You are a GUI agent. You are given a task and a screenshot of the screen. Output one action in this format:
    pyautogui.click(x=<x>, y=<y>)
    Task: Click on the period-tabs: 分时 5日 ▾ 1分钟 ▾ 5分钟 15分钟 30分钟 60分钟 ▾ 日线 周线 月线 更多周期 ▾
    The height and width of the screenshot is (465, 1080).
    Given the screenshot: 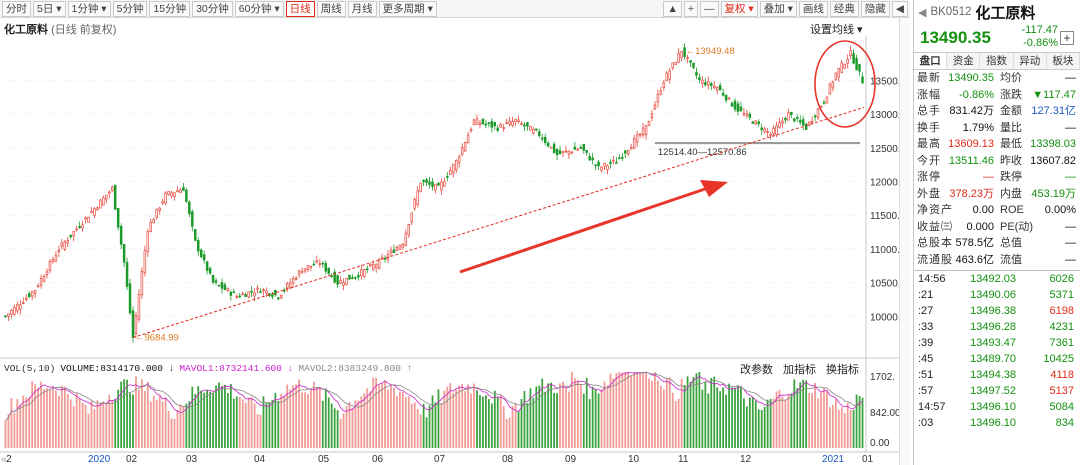 What is the action you would take?
    pyautogui.click(x=220, y=9)
    